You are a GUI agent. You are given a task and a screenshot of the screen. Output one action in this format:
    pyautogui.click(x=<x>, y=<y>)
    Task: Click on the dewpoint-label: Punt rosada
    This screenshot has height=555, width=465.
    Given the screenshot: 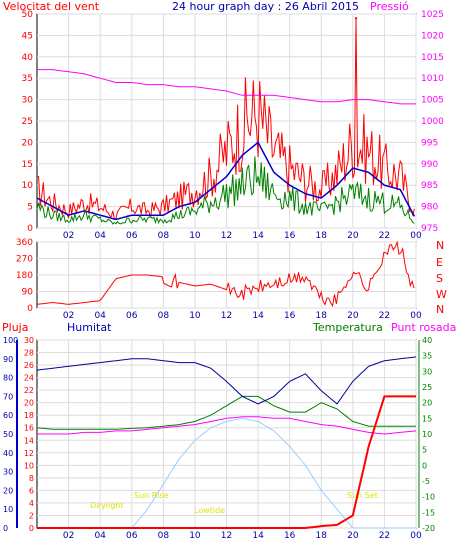 What is the action you would take?
    pyautogui.click(x=423, y=327)
    